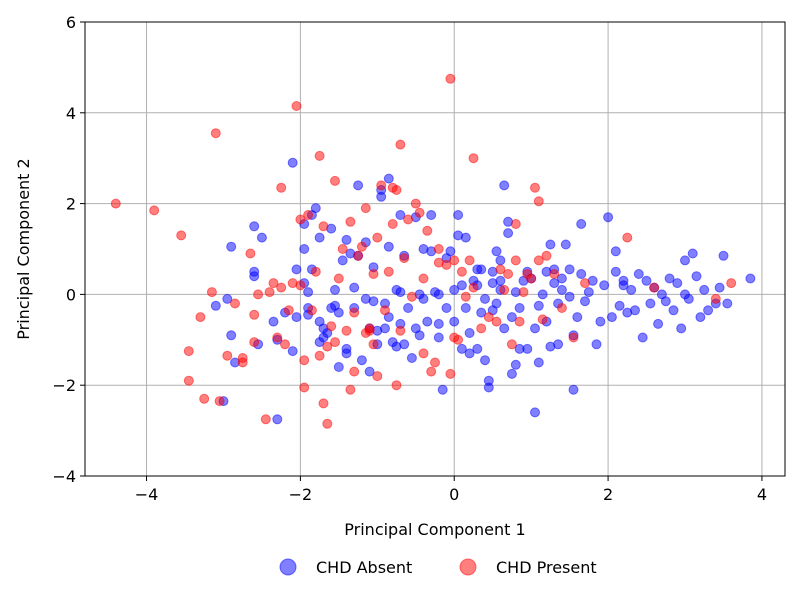 This screenshot has height=600, width=800. Describe the element at coordinates (762, 494) in the screenshot. I see `x-tick-label: 4` at that location.